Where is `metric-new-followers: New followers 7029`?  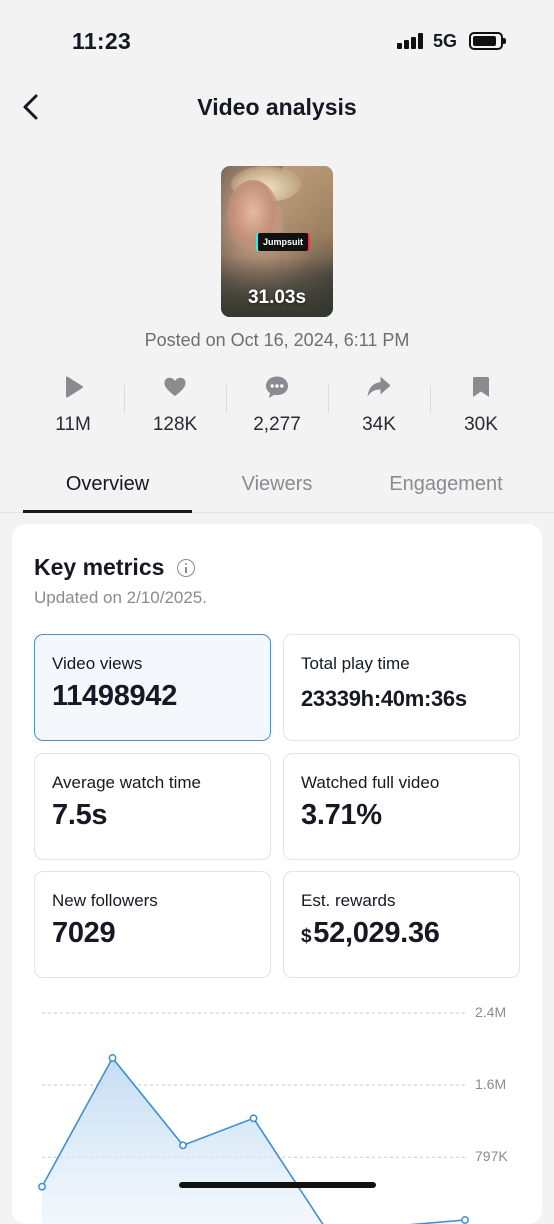 metric-new-followers: New followers 7029 is located at coordinates (152, 924).